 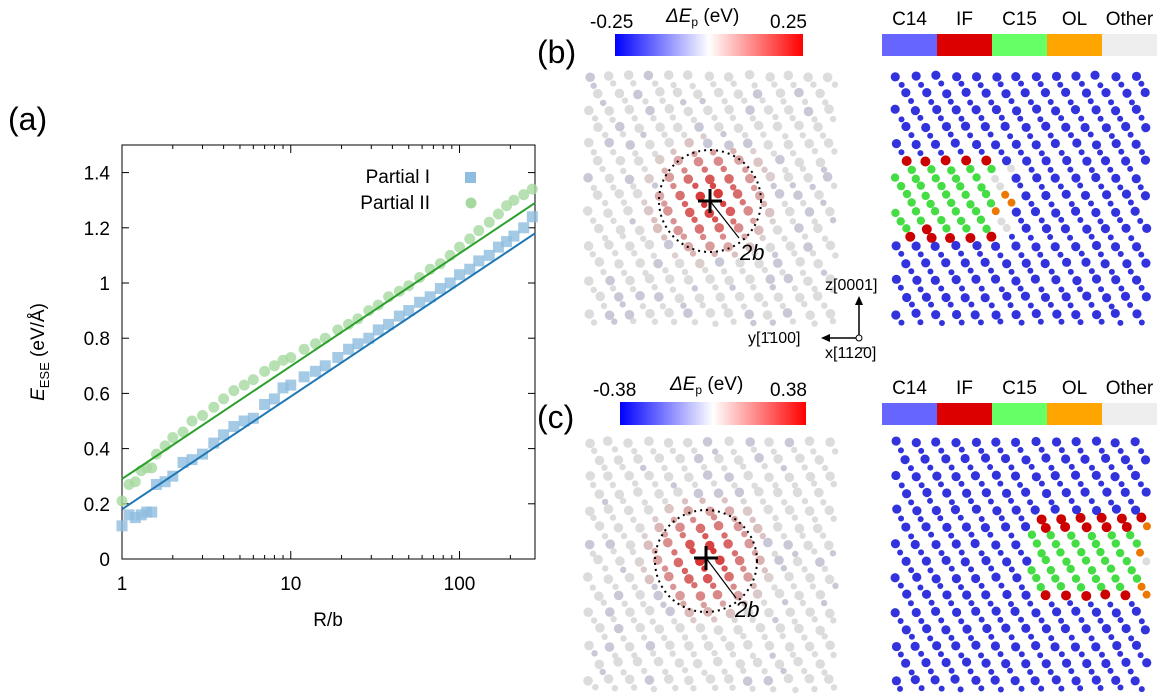 What do you see at coordinates (1130, 388) in the screenshot?
I see `structure-legend-label-other: Other` at bounding box center [1130, 388].